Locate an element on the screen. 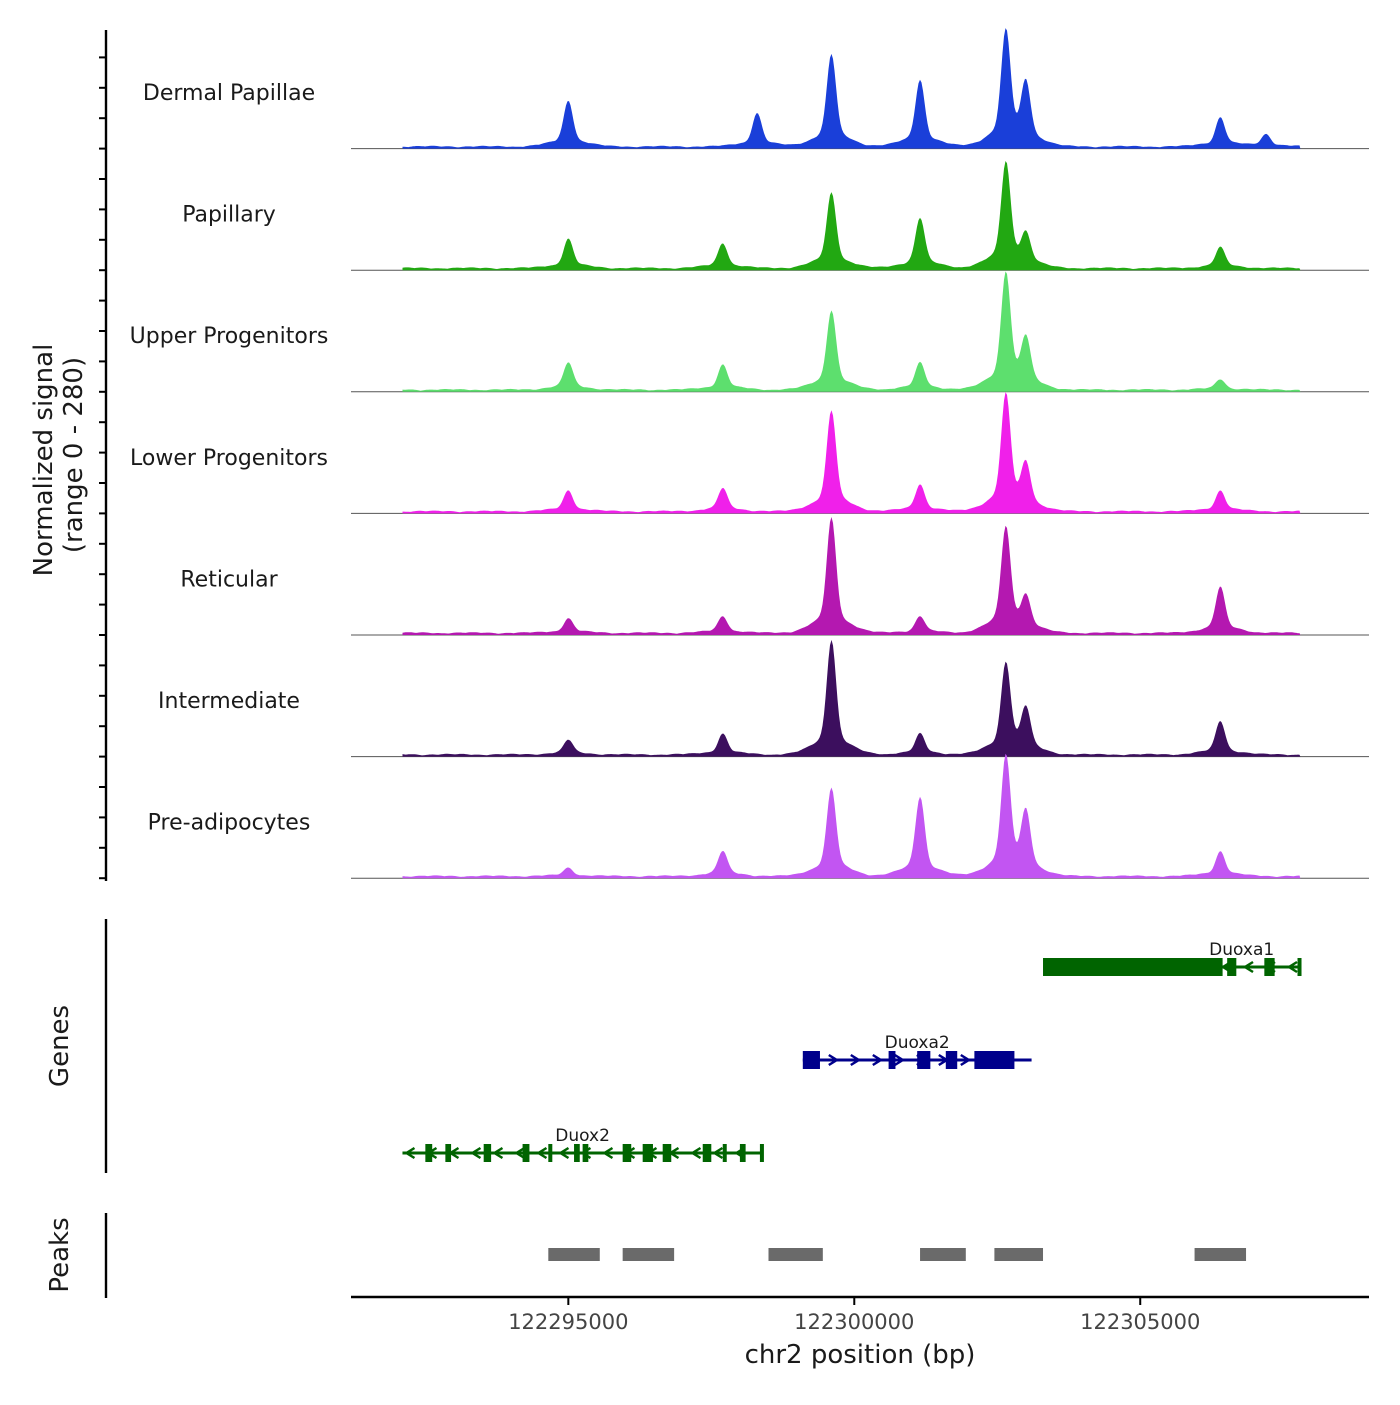 The width and height of the screenshot is (1400, 1405). gene-label: Duoxa2 is located at coordinates (917, 1043).